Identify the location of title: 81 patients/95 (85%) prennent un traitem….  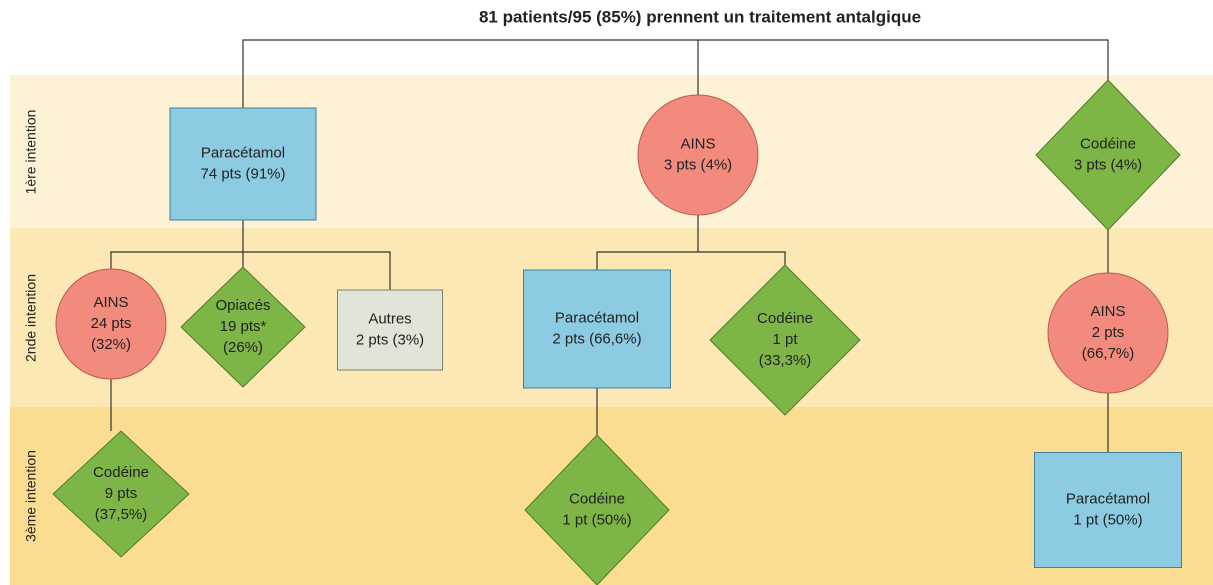
(700, 16).